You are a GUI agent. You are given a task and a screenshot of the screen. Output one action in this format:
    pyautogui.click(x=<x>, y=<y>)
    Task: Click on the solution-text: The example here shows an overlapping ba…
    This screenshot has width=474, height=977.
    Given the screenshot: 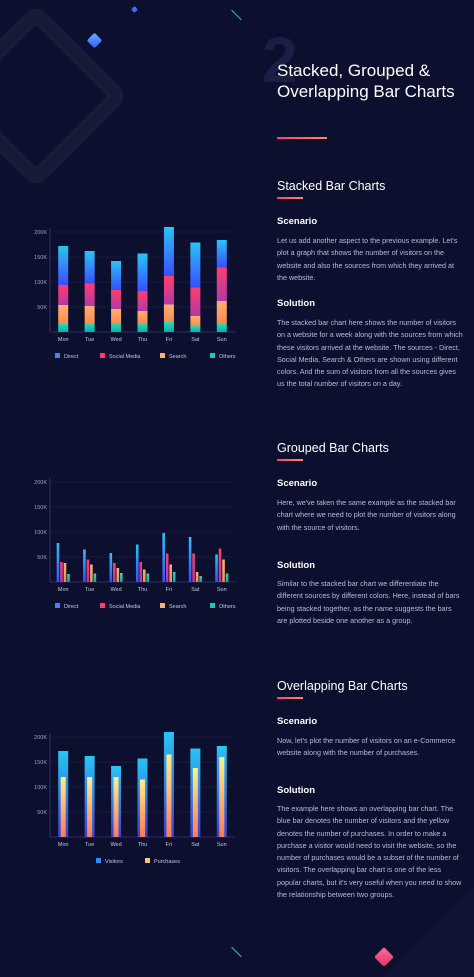 What is the action you would take?
    pyautogui.click(x=369, y=852)
    